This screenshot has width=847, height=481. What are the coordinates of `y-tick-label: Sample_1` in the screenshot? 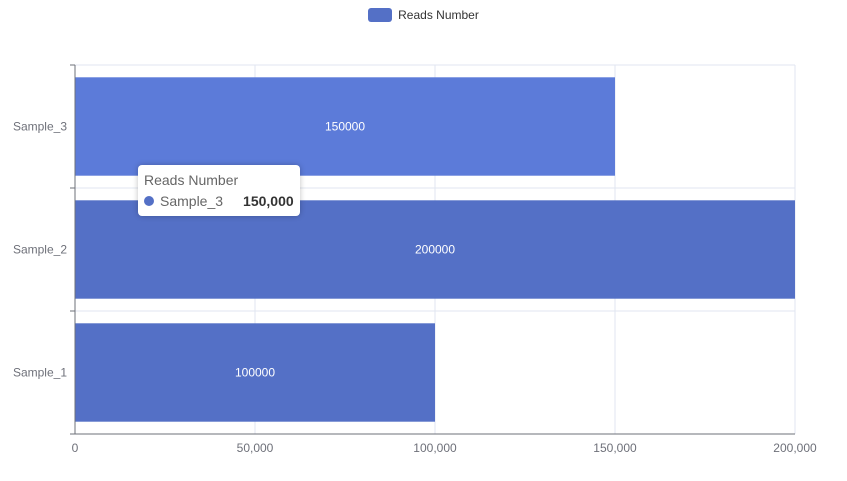 It's located at (40, 373).